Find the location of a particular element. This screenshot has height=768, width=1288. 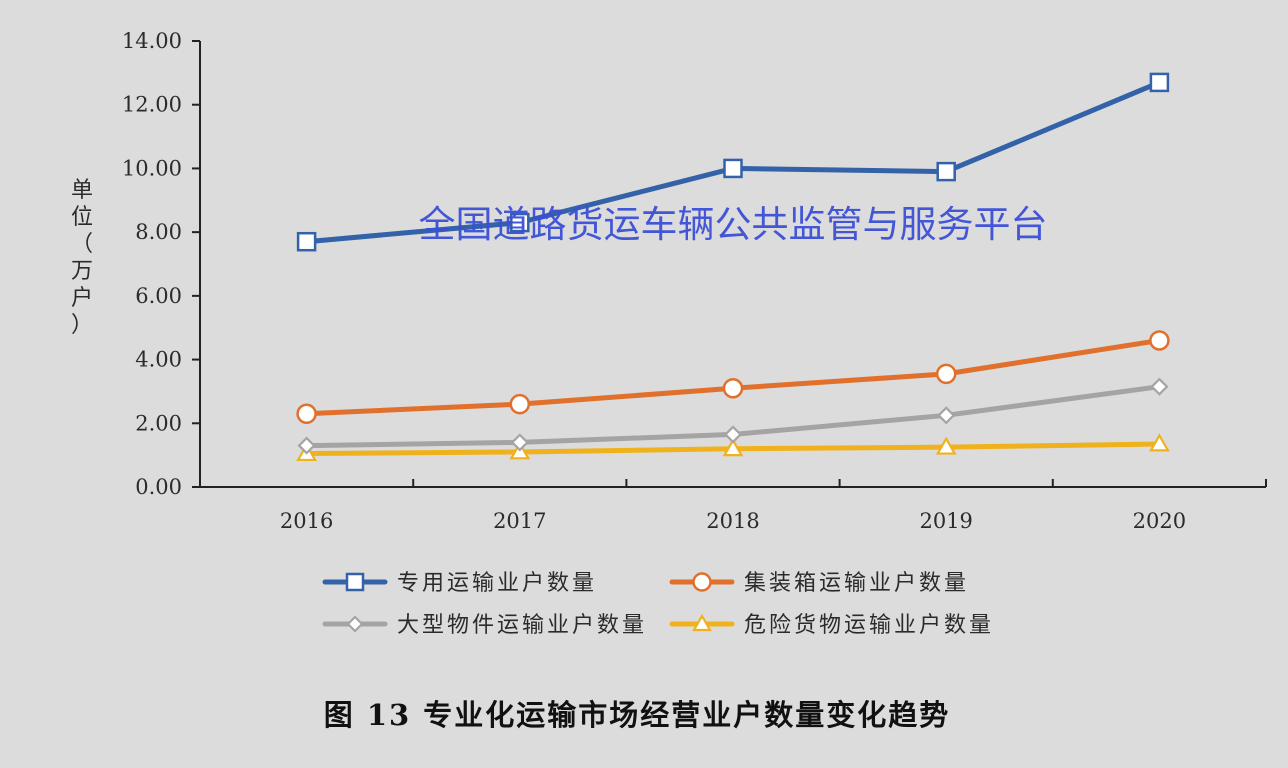

legend-label: 集装箱运输业户数量 is located at coordinates (856, 583).